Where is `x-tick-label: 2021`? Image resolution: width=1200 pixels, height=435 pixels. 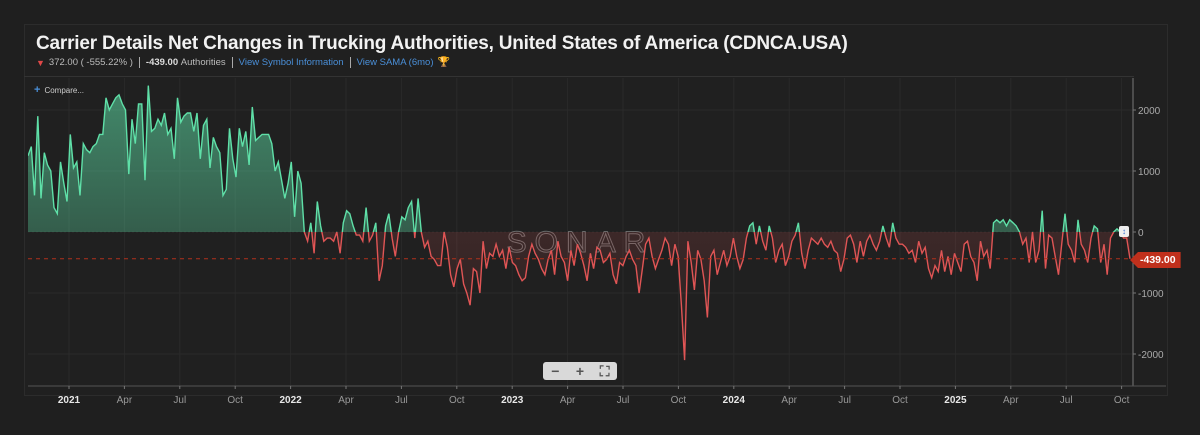 x-tick-label: 2021 is located at coordinates (69, 400).